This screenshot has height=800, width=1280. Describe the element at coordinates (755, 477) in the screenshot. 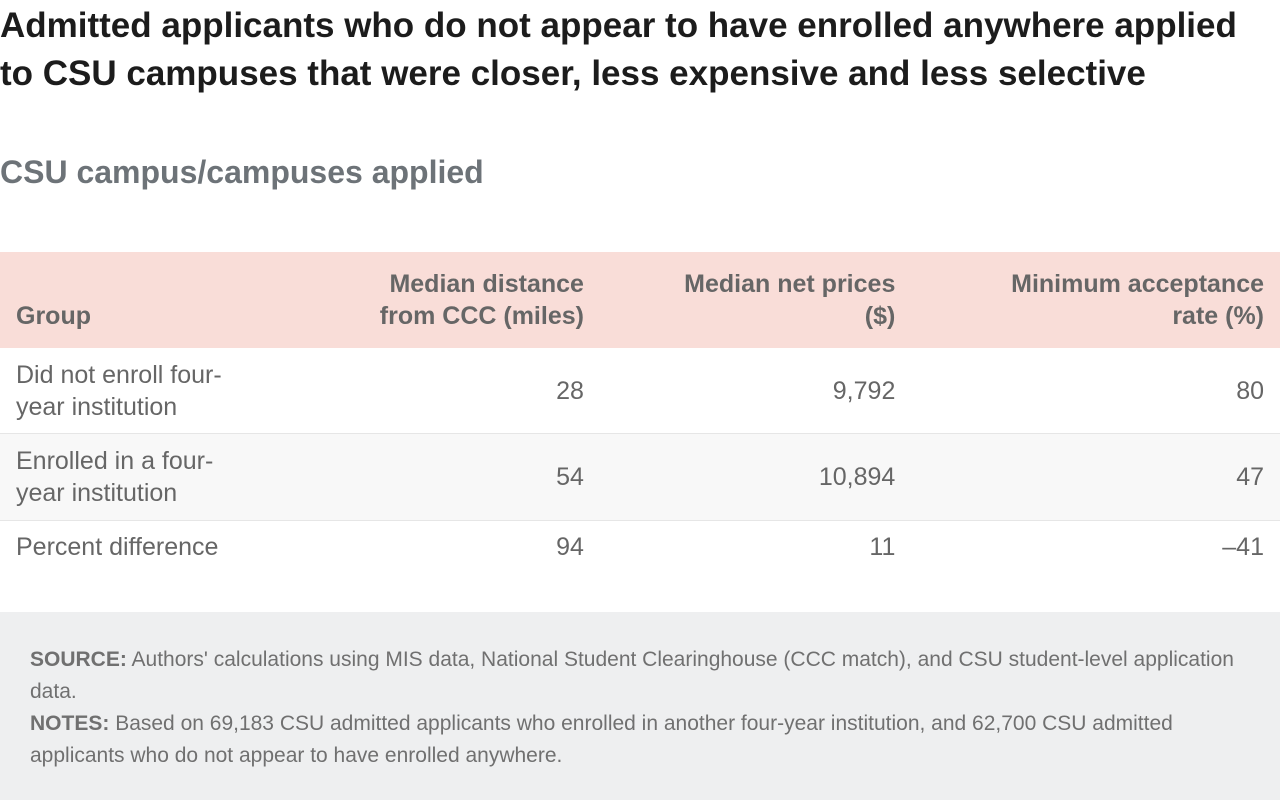

I see `price-cell: 10,894` at that location.